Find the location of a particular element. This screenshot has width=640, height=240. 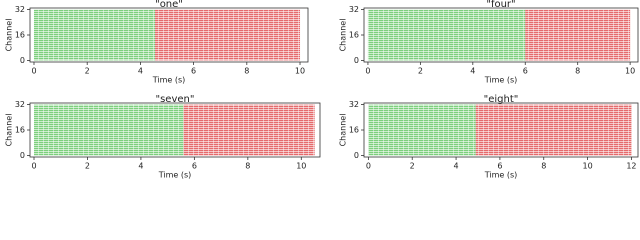

x-tick-label: 12 is located at coordinates (631, 166).